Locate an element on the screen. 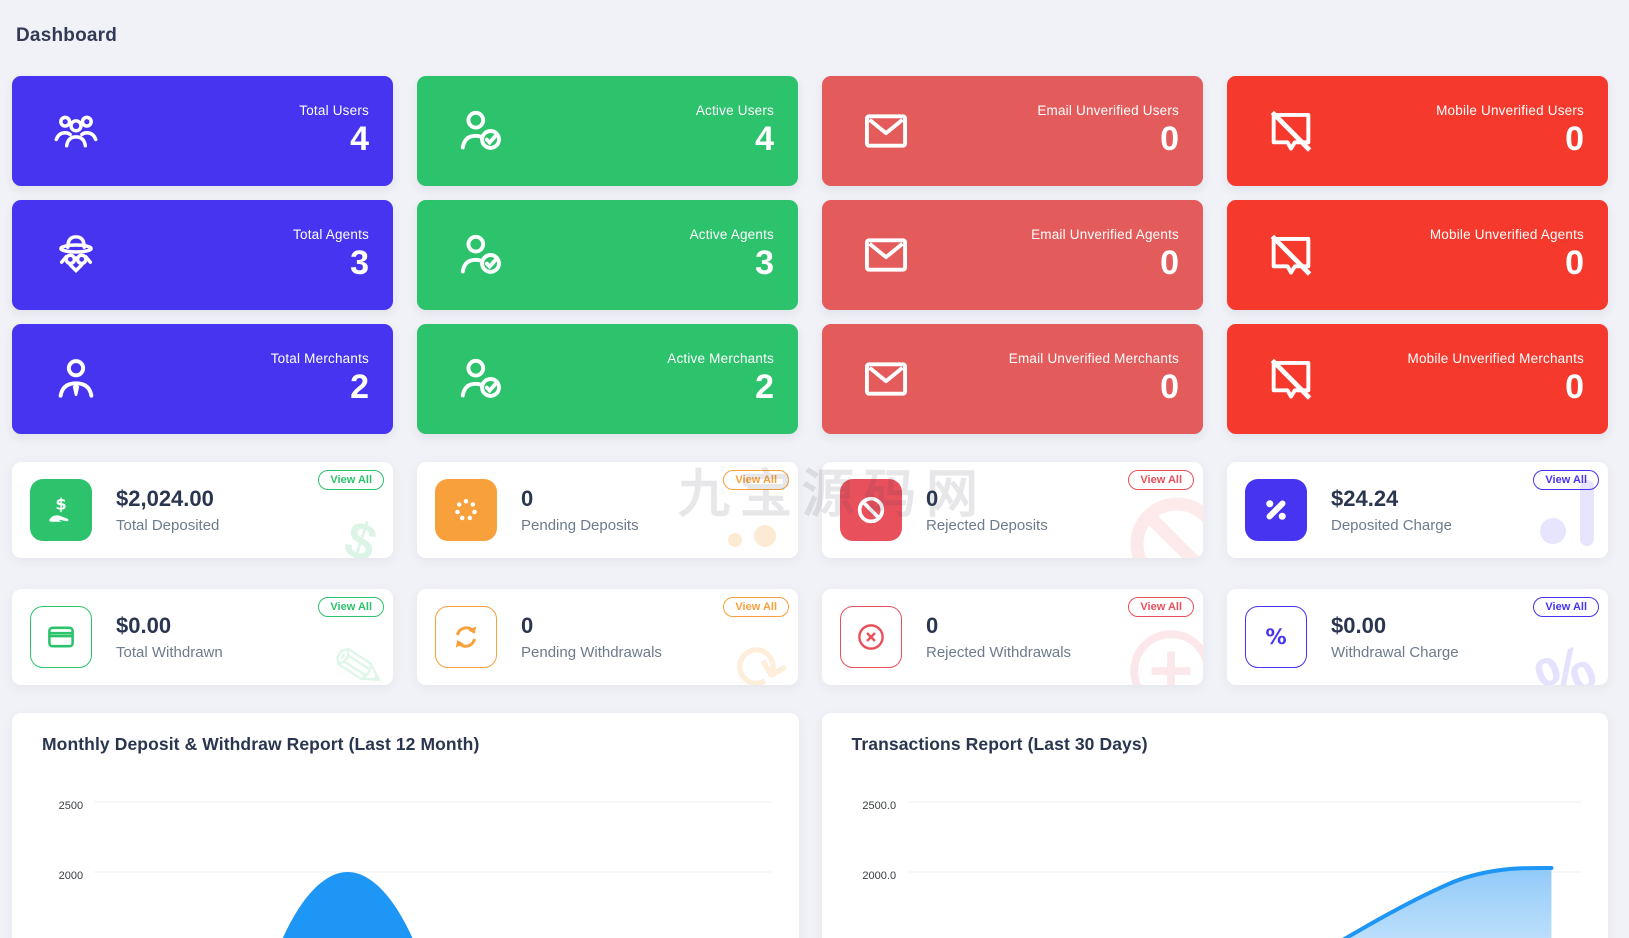 The height and width of the screenshot is (938, 1629). label: Withdrawal Charge is located at coordinates (1395, 652).